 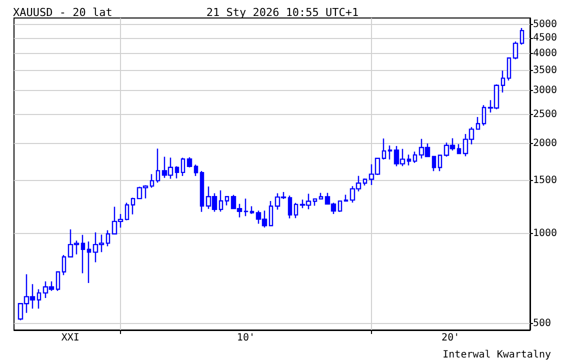 What do you see at coordinates (545, 114) in the screenshot?
I see `y-tick-label: 2500` at bounding box center [545, 114].